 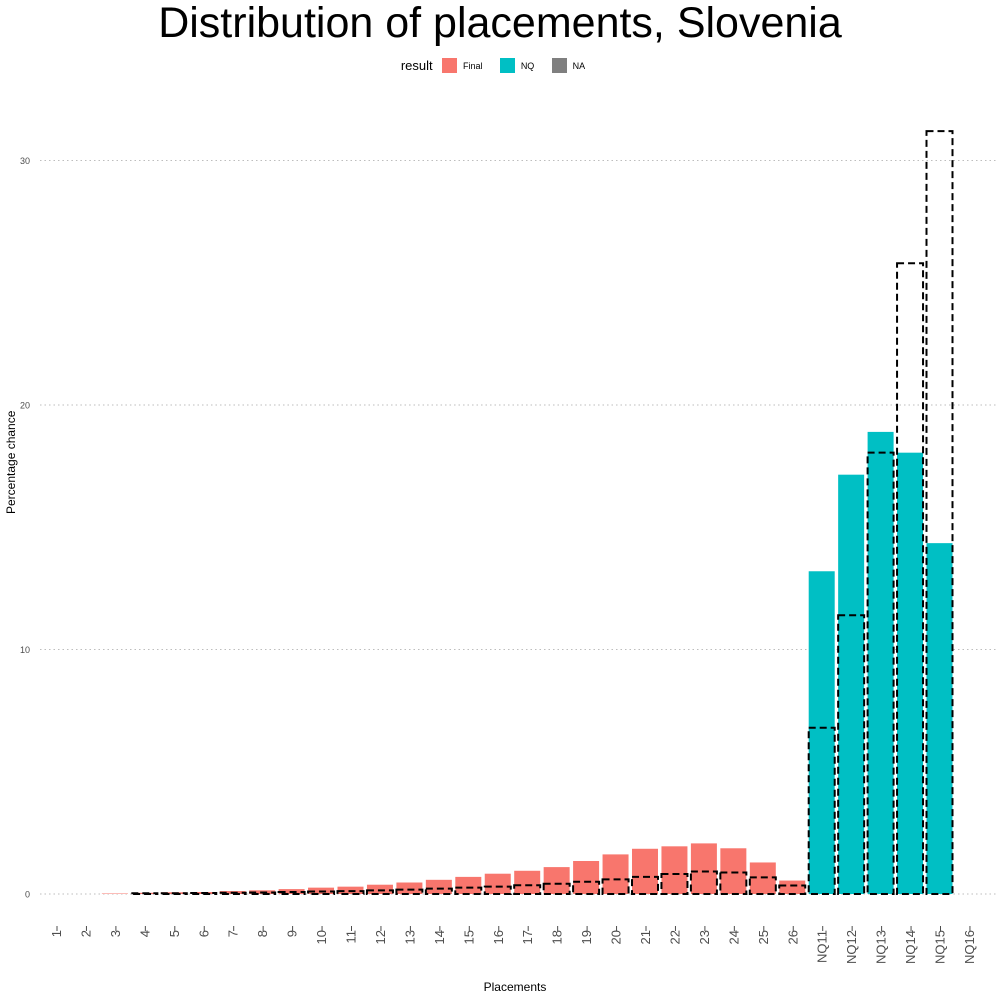 What do you see at coordinates (449, 66) in the screenshot?
I see `legend-key-final` at bounding box center [449, 66].